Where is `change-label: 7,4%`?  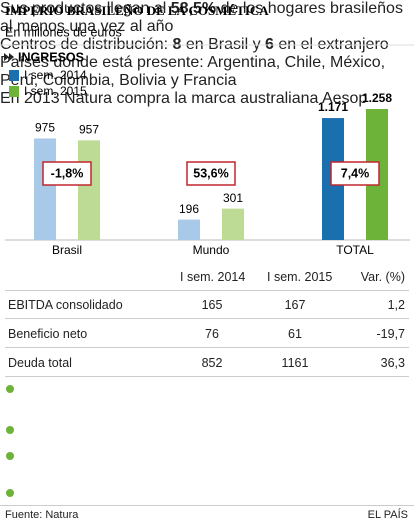 change-label: 7,4% is located at coordinates (355, 173).